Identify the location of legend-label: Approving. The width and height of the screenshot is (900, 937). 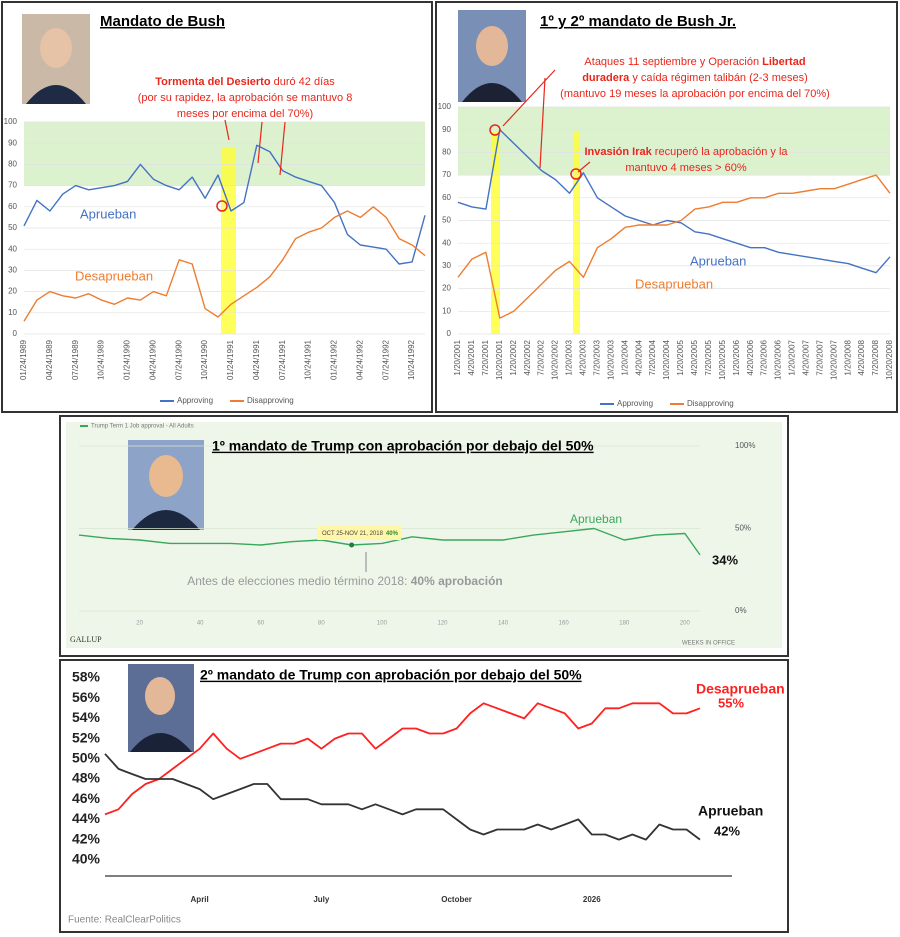
(635, 403).